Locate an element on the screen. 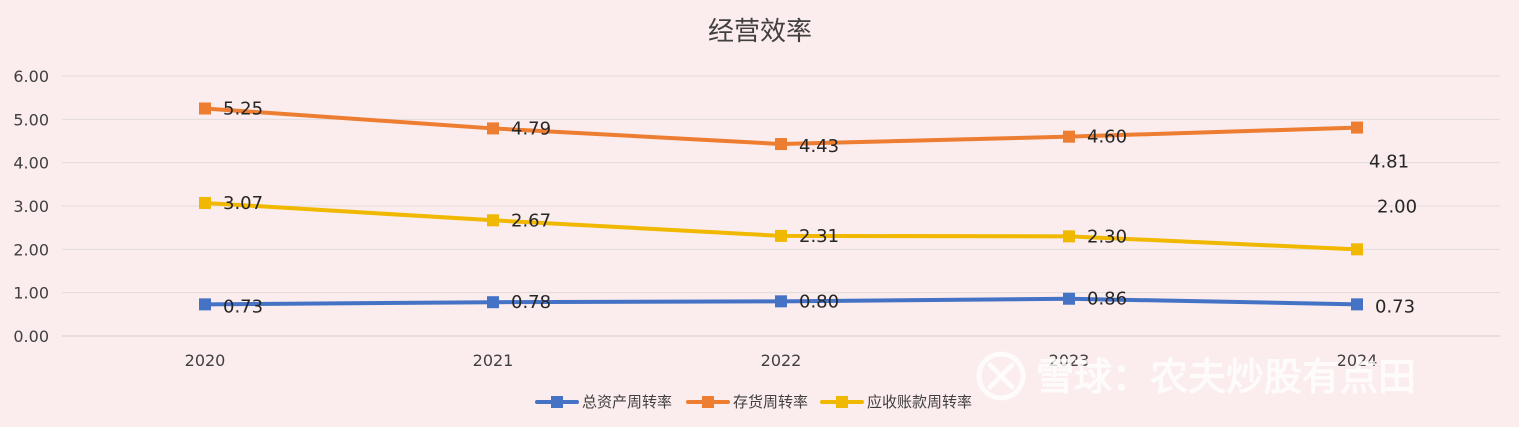 This screenshot has width=1519, height=427. data-label: 4.43 is located at coordinates (819, 146).